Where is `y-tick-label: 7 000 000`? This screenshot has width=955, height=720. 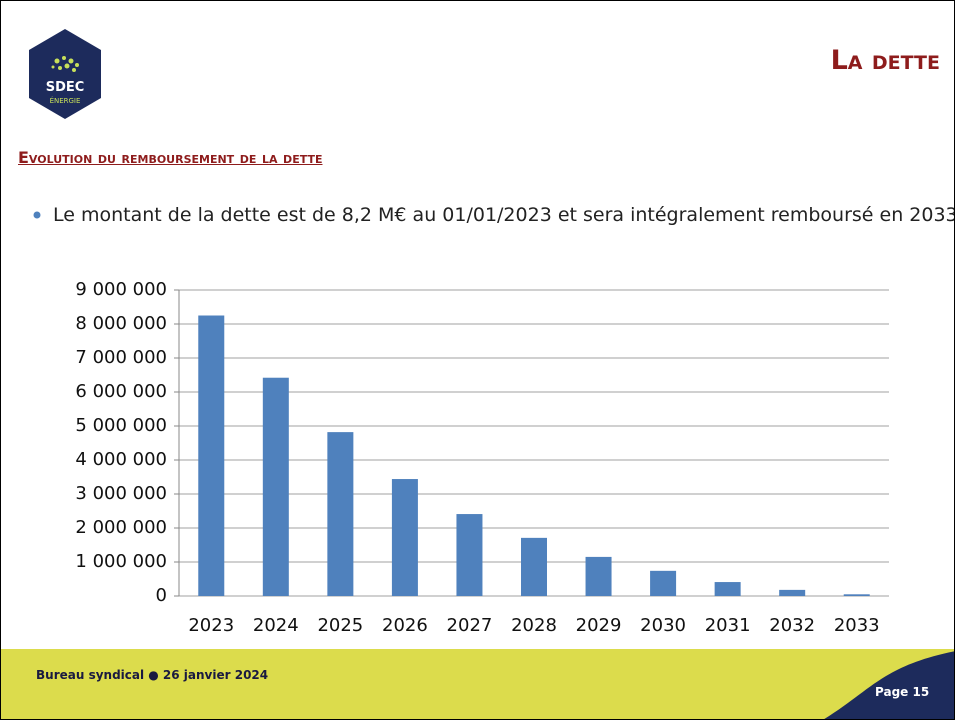 y-tick-label: 7 000 000 is located at coordinates (121, 357).